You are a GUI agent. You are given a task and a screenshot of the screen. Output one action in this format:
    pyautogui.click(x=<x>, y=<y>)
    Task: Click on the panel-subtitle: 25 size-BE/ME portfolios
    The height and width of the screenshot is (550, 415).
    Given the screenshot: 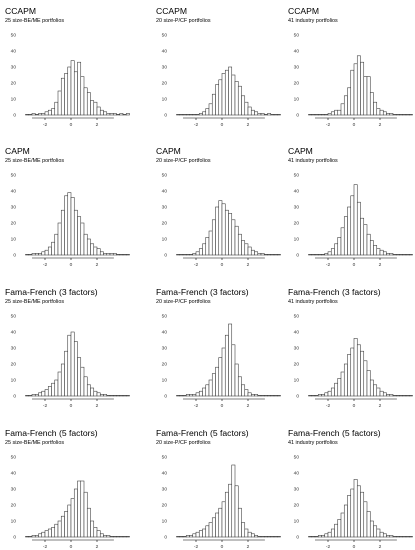 What is the action you would take?
    pyautogui.click(x=34, y=161)
    